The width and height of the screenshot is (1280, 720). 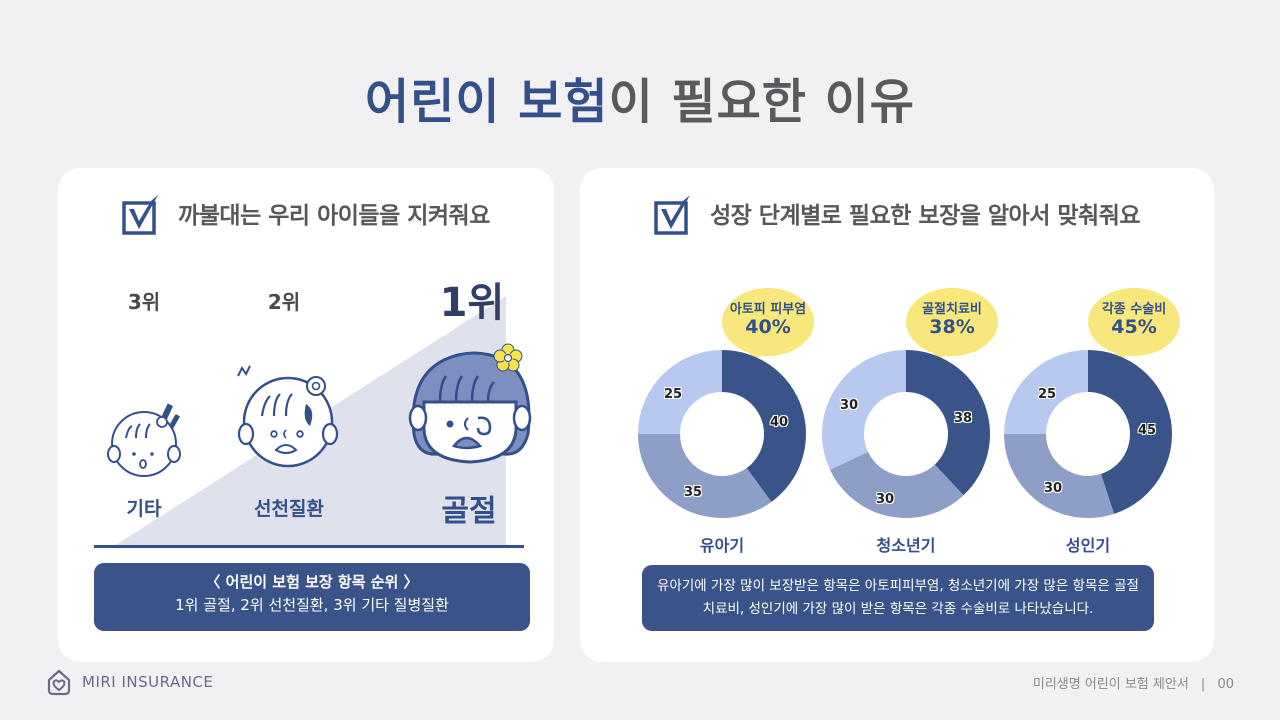 I want to click on speech-bubble: 아토피 피부염 40%, so click(x=768, y=327).